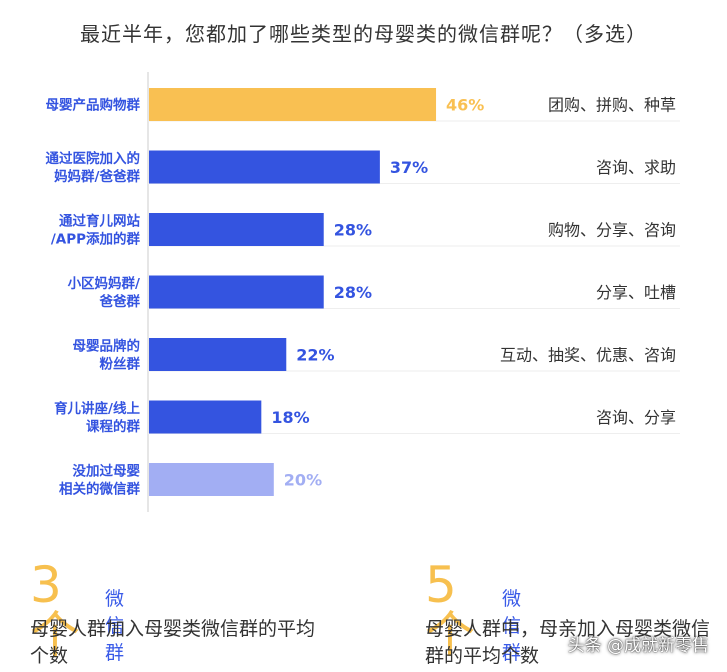 The image size is (727, 672). Describe the element at coordinates (363, 34) in the screenshot. I see `chart-title: 最近半年，您都加了哪些类型的母婴类的微信群呢？（多选）` at that location.